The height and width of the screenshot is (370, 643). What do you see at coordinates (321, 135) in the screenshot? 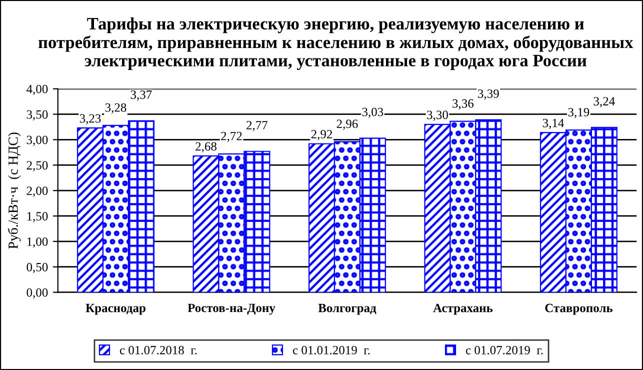
I see `data-label: 2,92` at bounding box center [321, 135].